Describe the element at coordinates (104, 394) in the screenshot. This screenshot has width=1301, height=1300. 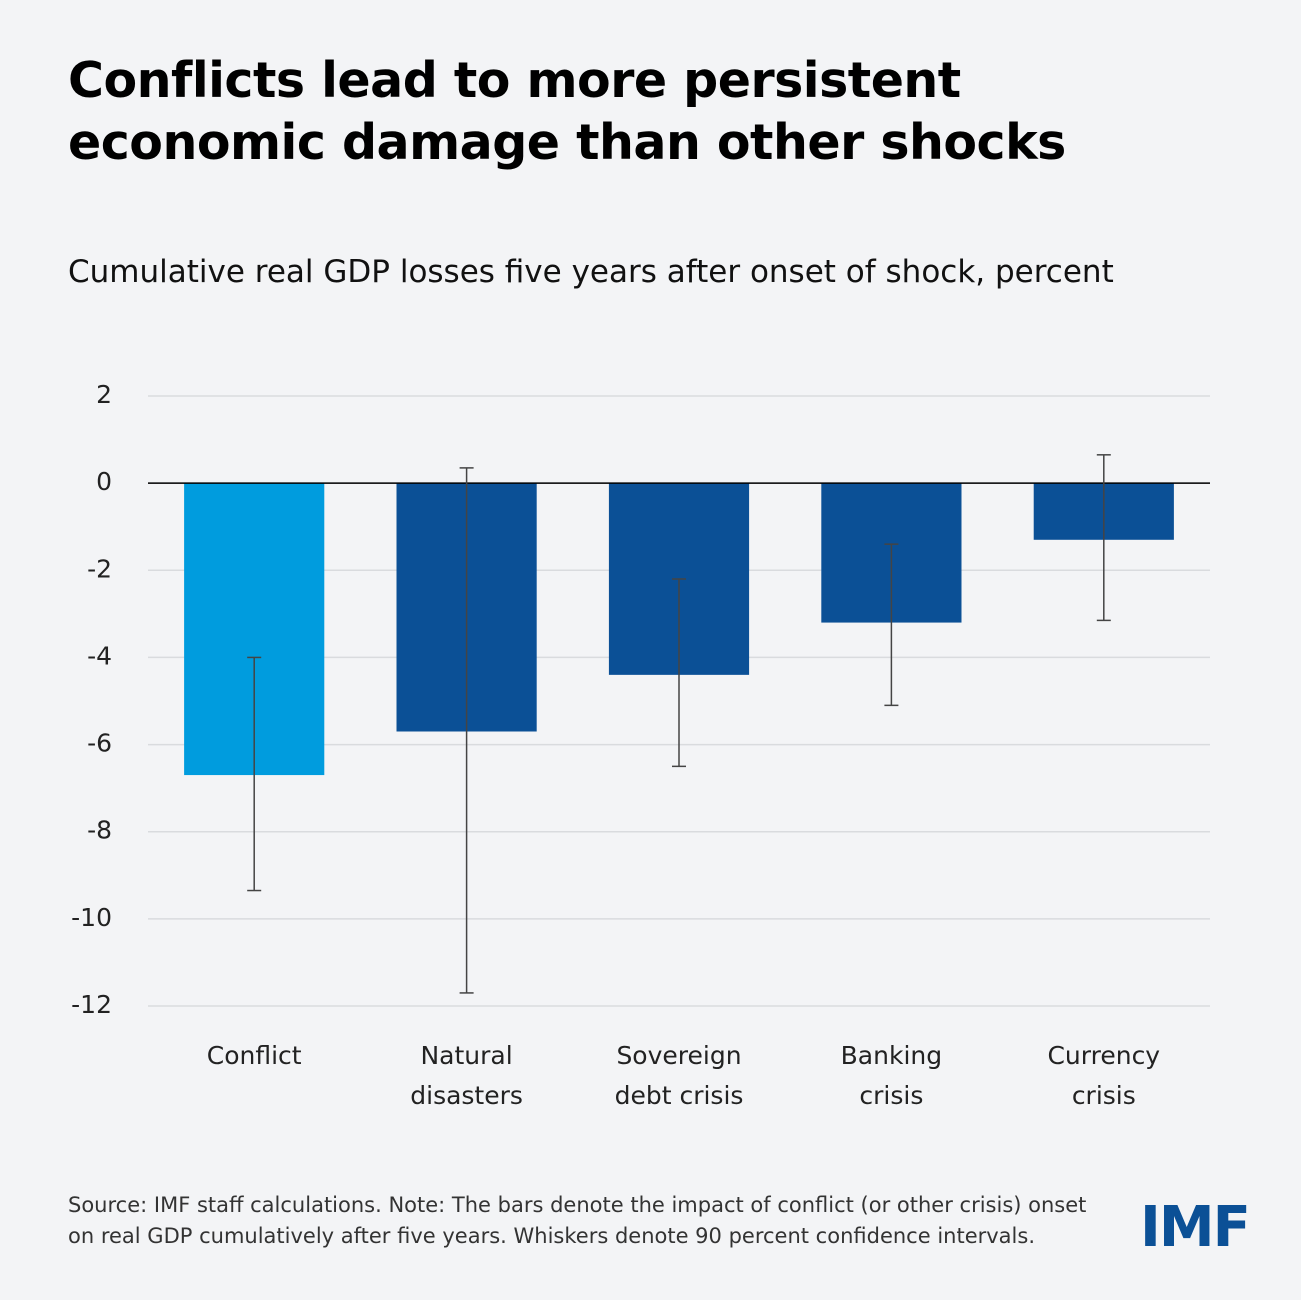
I see `y-tick-label: 2` at that location.